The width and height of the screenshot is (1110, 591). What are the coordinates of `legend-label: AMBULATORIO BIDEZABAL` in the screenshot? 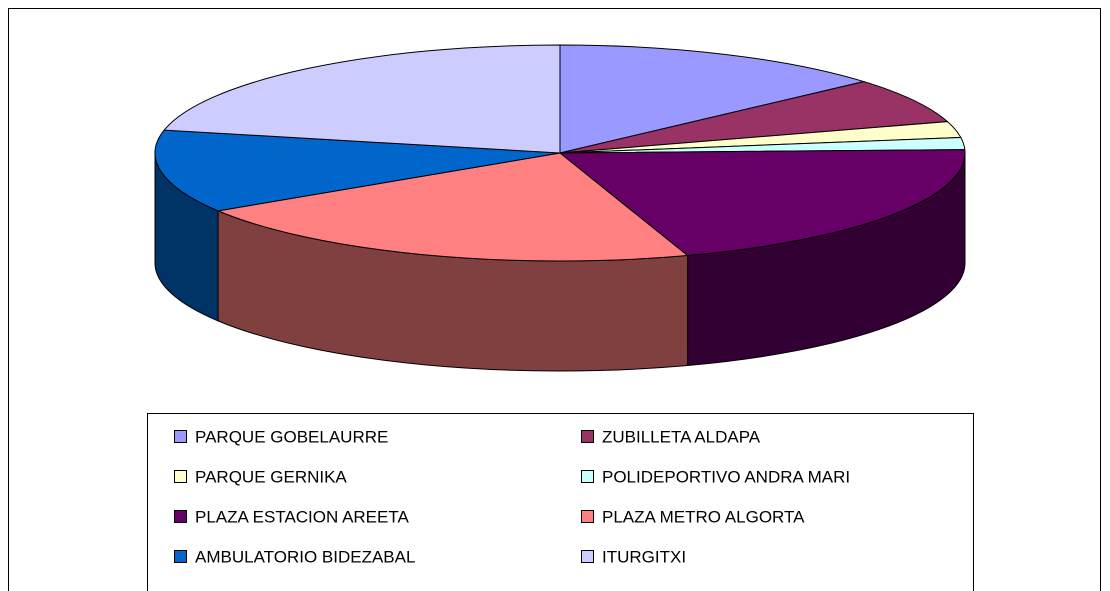 It's located at (305, 556).